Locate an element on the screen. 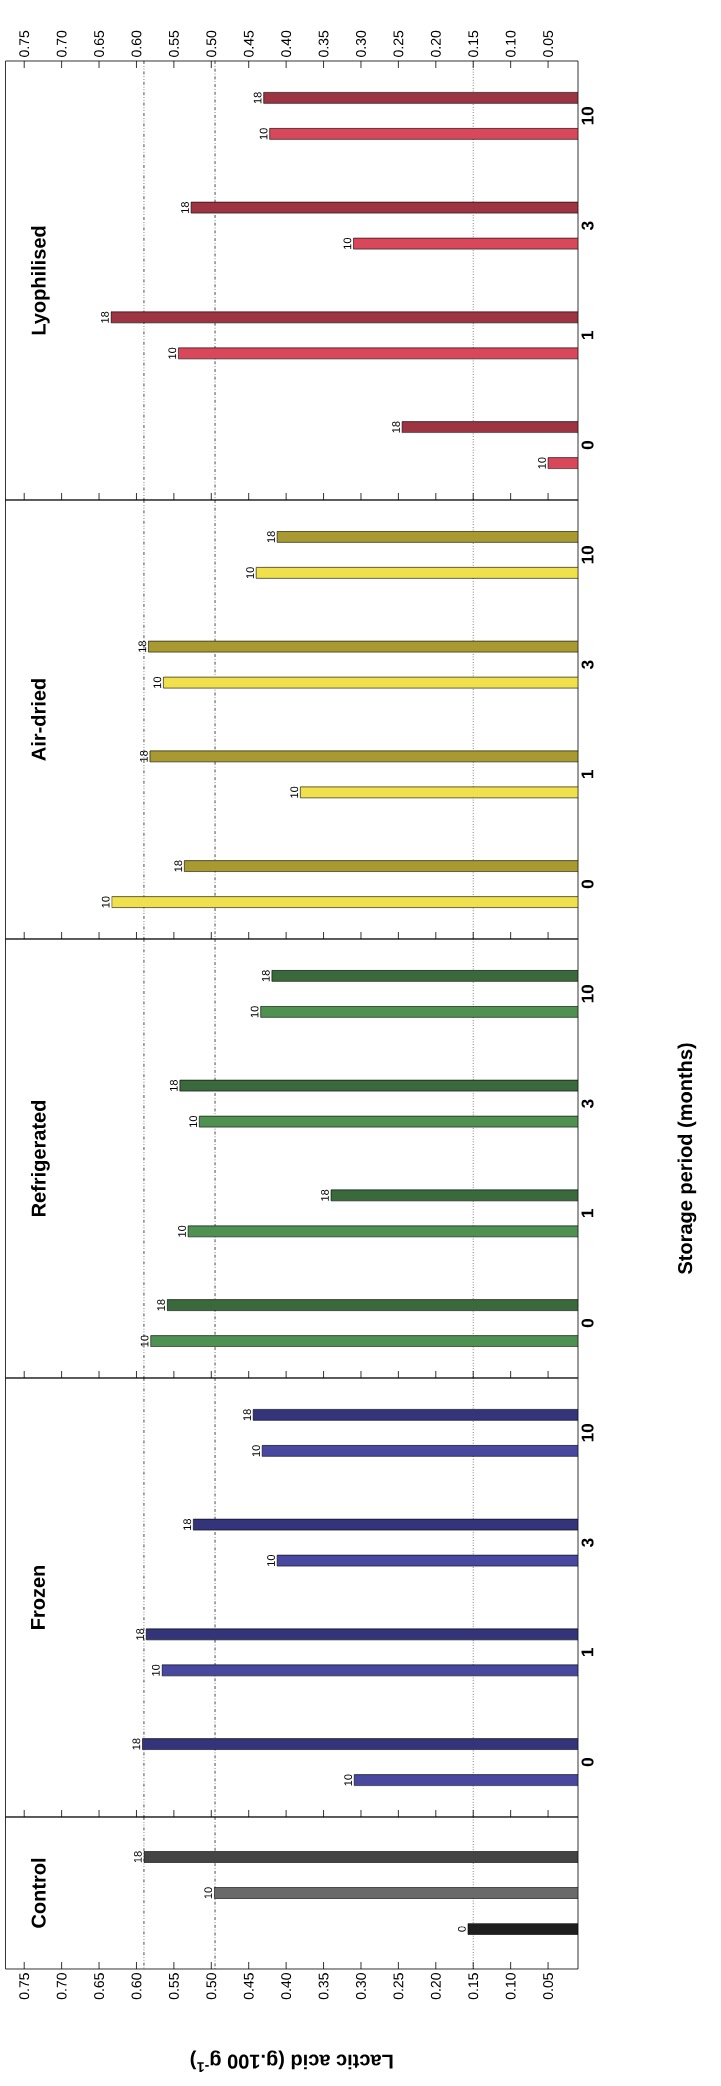 This screenshot has width=721, height=2086. text: Refrigerated is located at coordinates (40, 1158).